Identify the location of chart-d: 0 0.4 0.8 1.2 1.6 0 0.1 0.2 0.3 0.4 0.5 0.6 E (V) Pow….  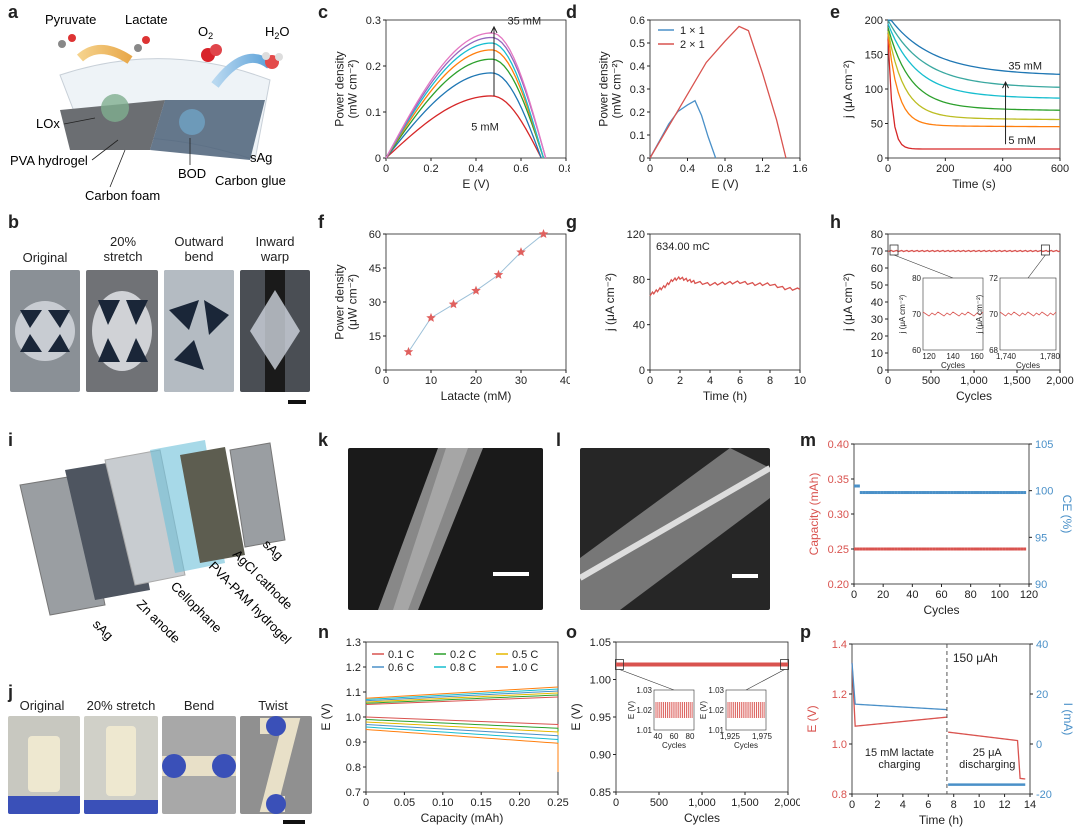
(701, 103).